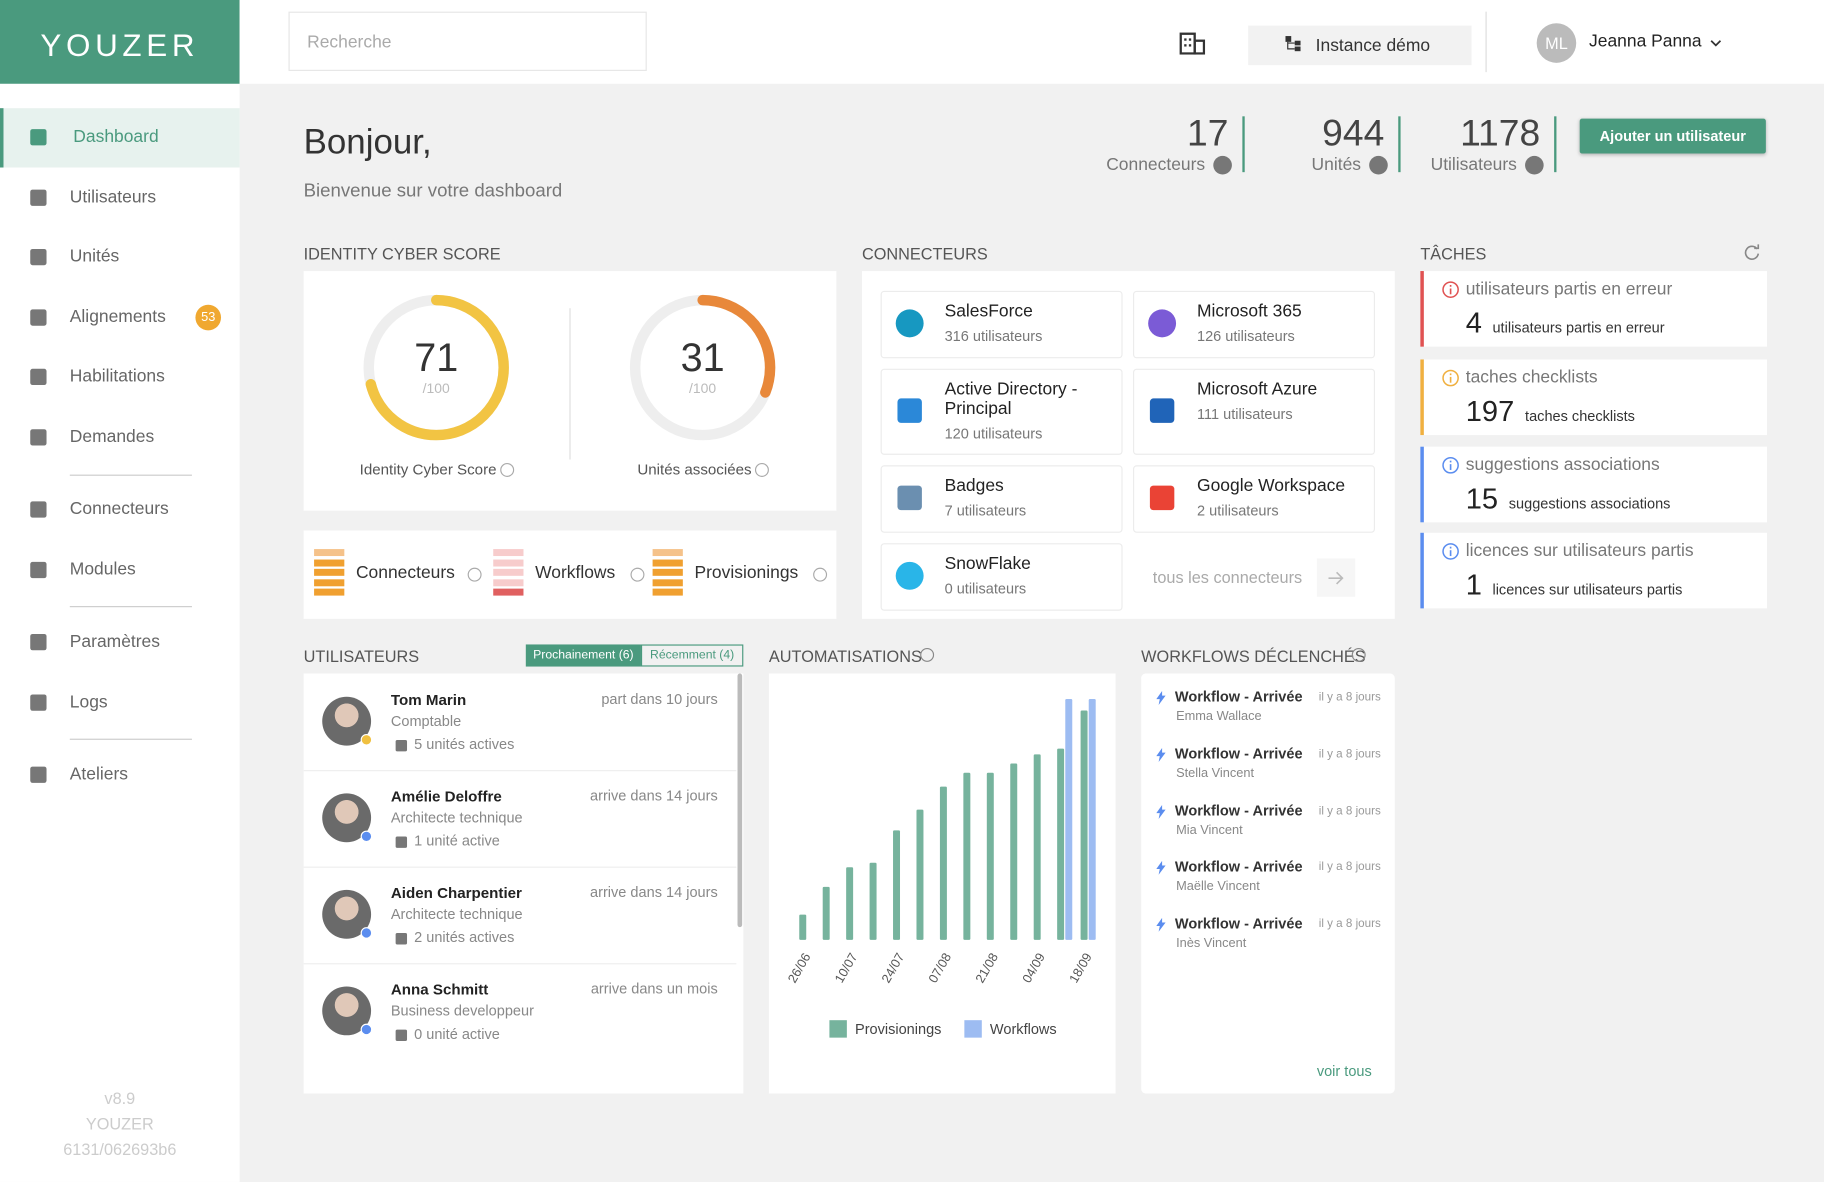 This screenshot has width=1824, height=1182. What do you see at coordinates (112, 436) in the screenshot?
I see `menu-item: Demandes` at bounding box center [112, 436].